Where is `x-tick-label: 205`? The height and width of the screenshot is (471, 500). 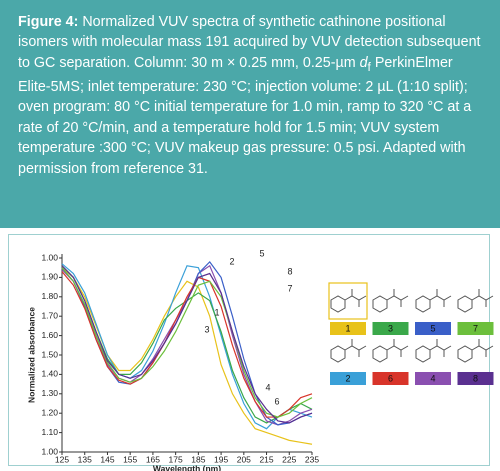 x-tick-label: 205 is located at coordinates (244, 459).